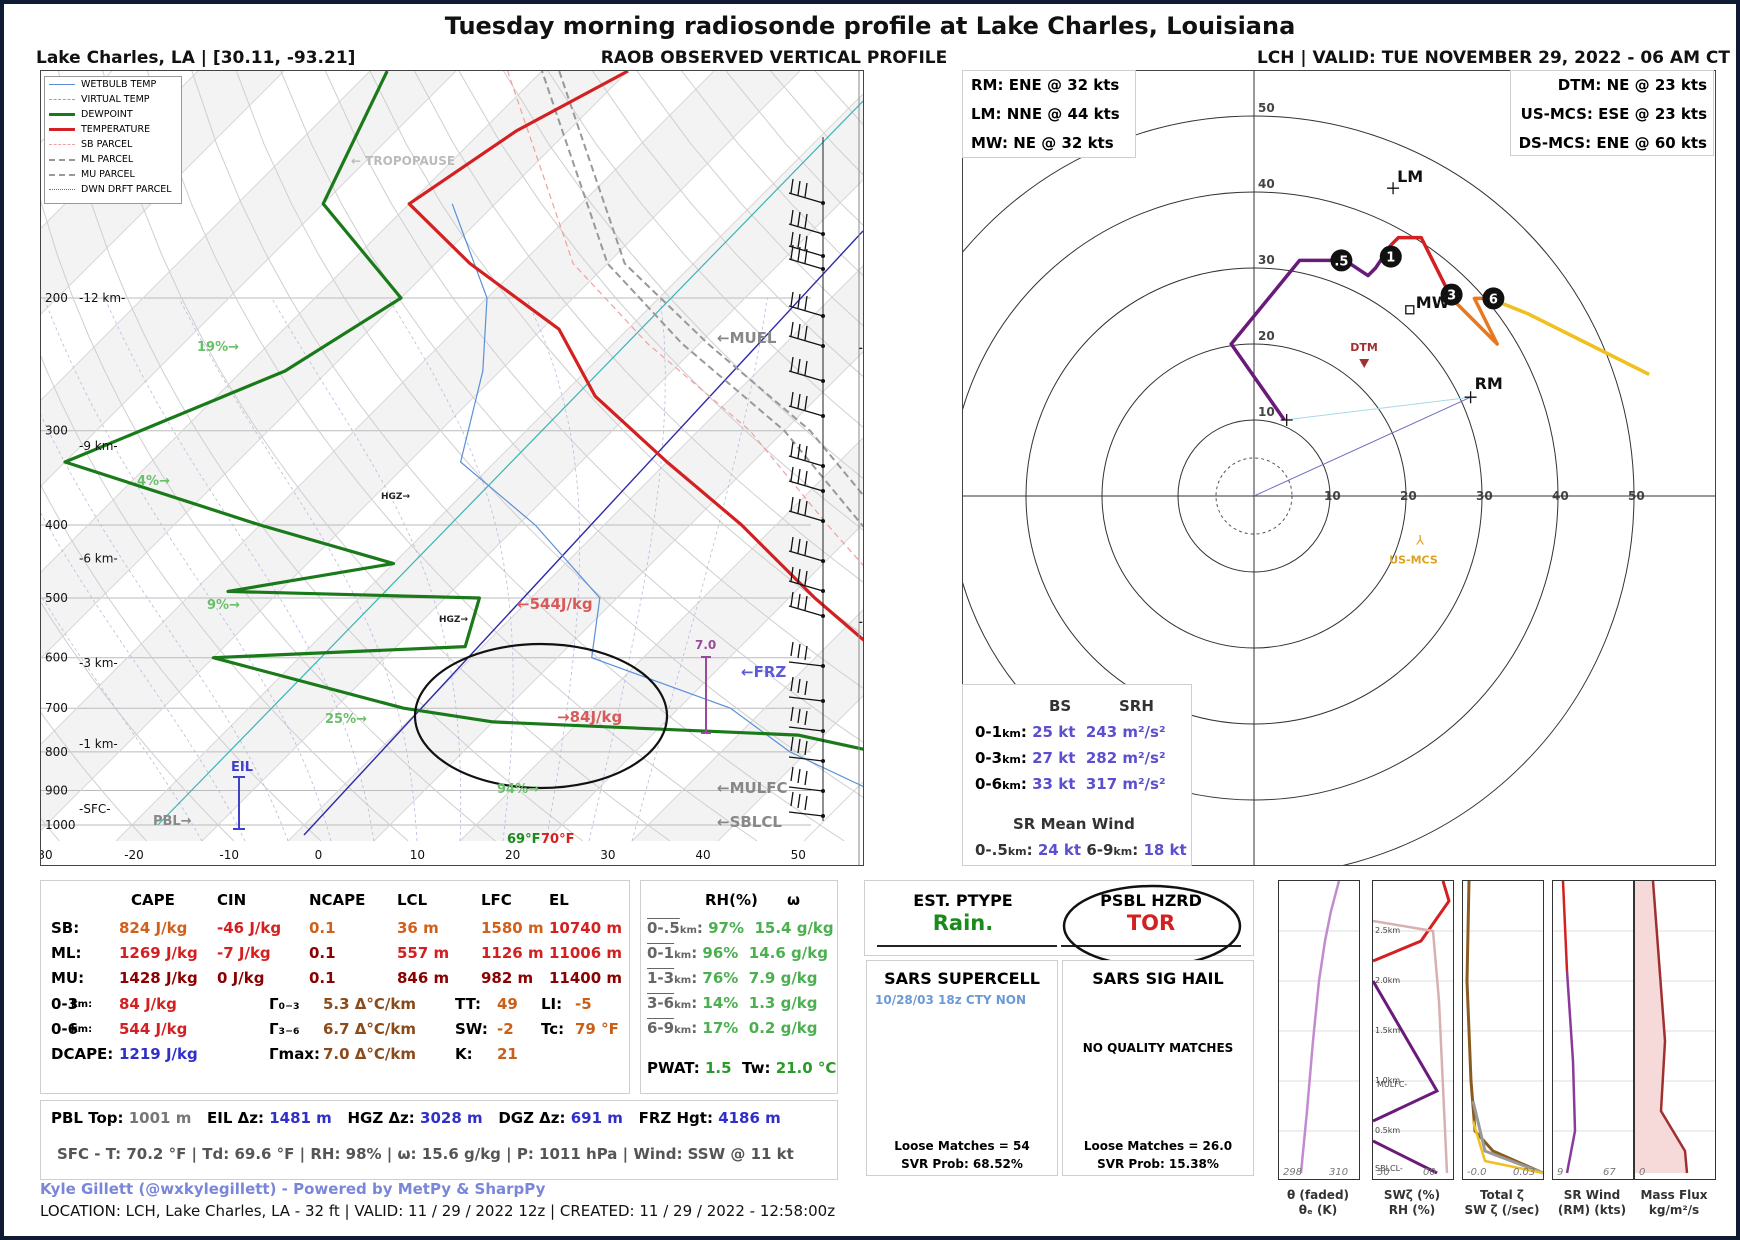 Image resolution: width=1740 pixels, height=1240 pixels. What do you see at coordinates (1502, 1210) in the screenshot?
I see `mini-profile-label-2: SW ζ (/sec)` at bounding box center [1502, 1210].